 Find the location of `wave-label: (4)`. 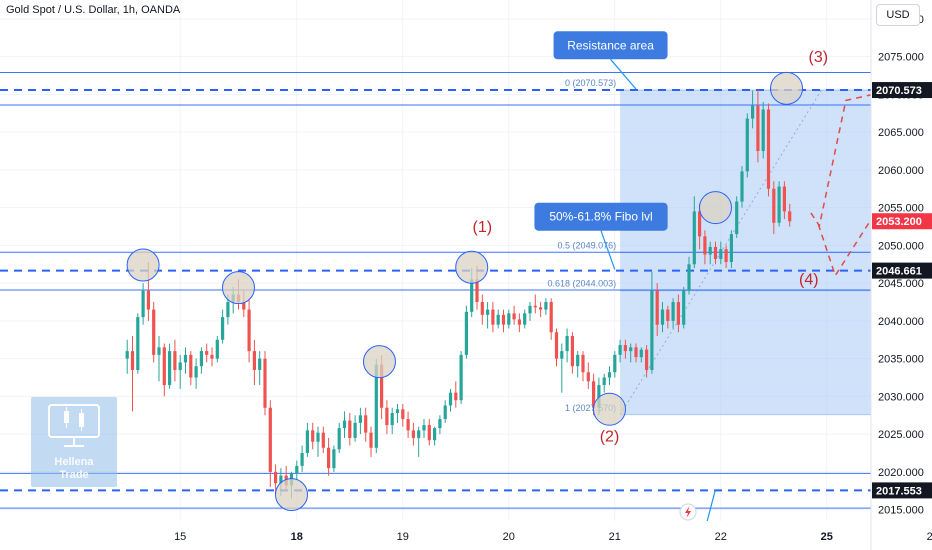

wave-label: (4) is located at coordinates (809, 280).